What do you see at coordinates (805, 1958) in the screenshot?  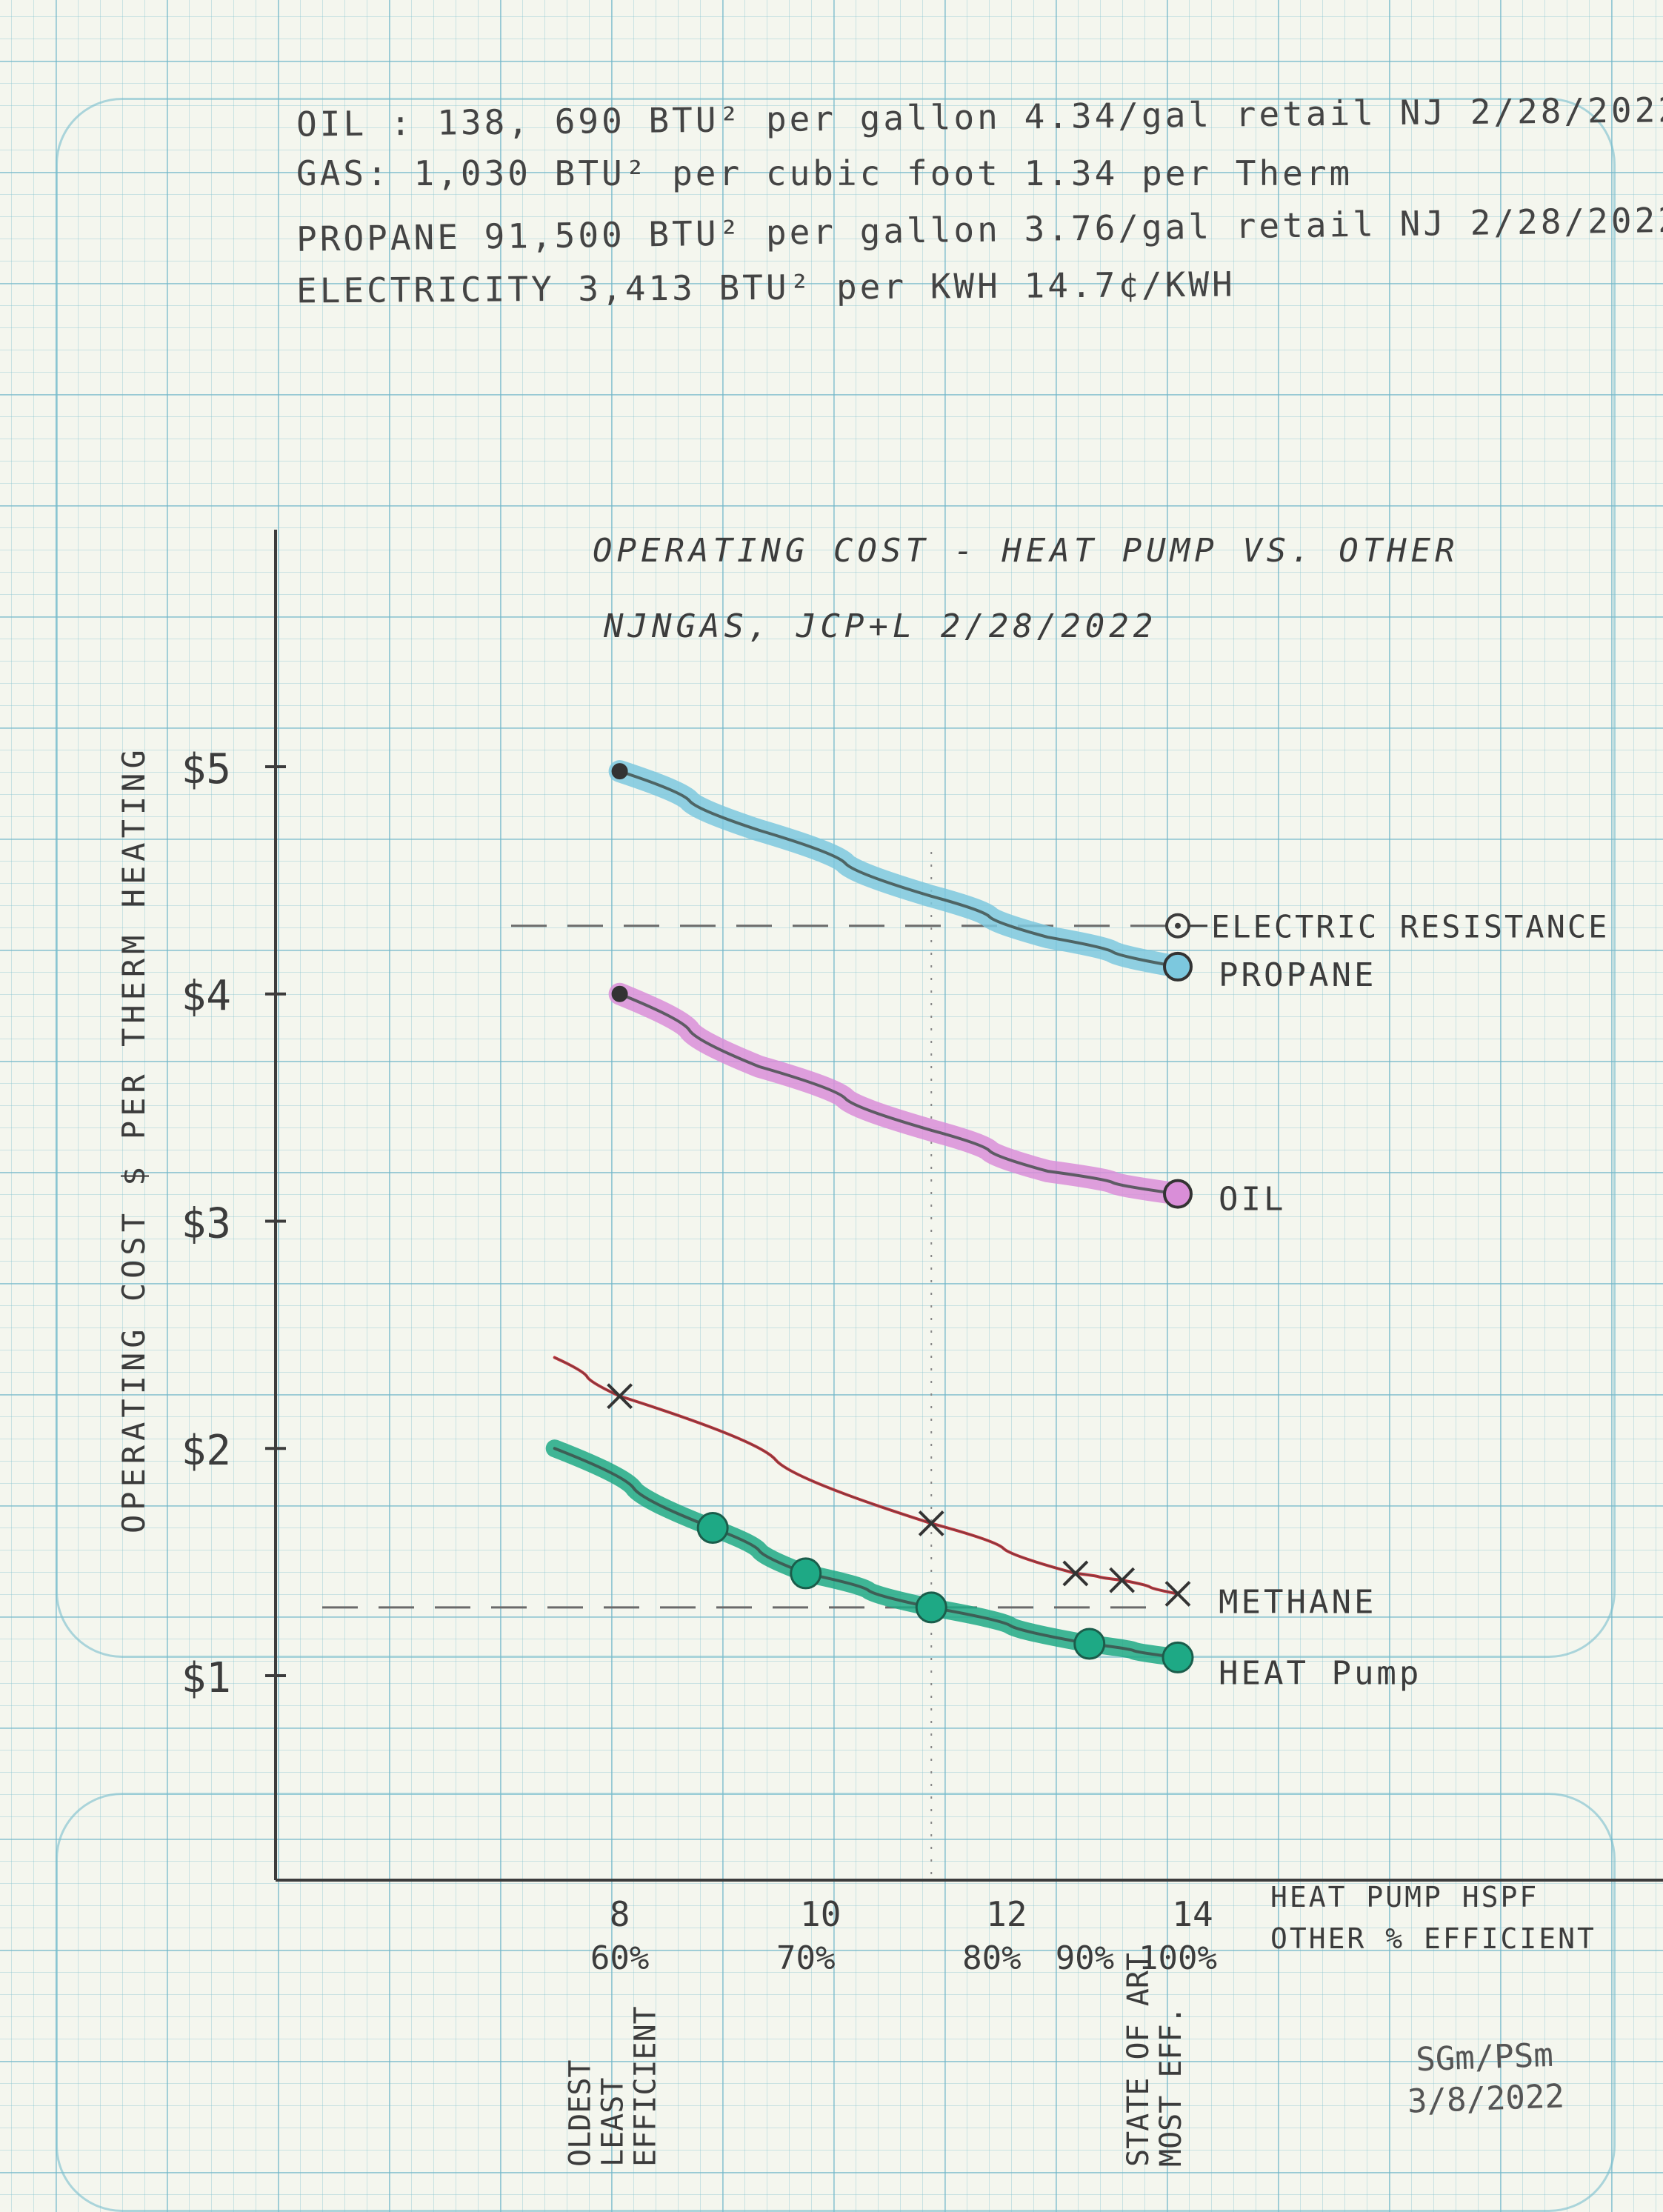 I see `x-tick-efficiency: 70%` at bounding box center [805, 1958].